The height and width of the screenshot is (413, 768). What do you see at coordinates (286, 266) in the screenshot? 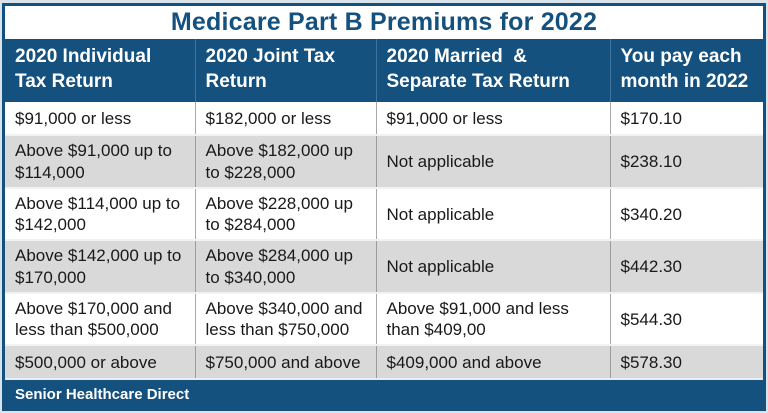
I see `cell-joint: Above $284,000 up to $340,000` at bounding box center [286, 266].